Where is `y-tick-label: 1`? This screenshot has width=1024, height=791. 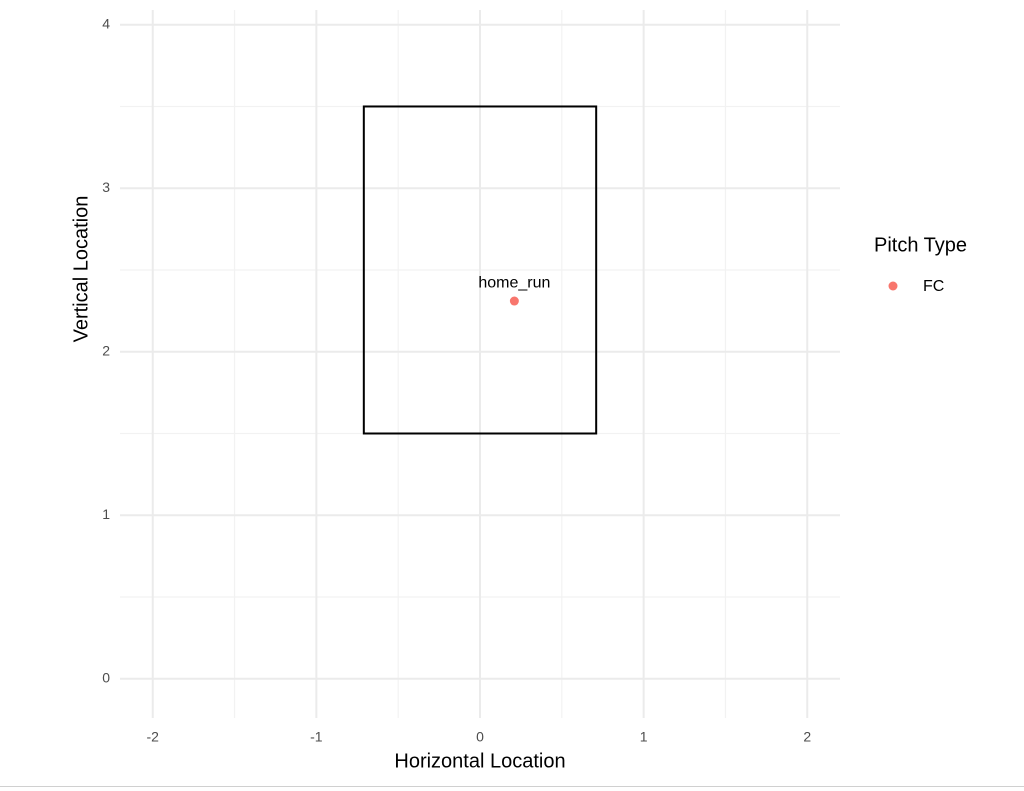 y-tick-label: 1 is located at coordinates (106, 514).